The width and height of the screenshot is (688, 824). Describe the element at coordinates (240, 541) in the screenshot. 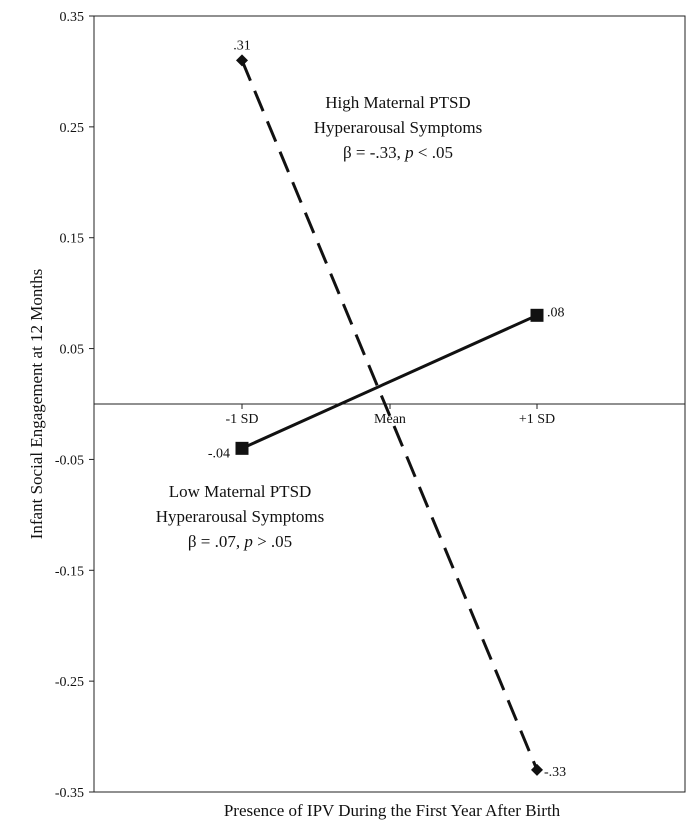

I see `annotation-low-stats: β = .07, p > .05` at that location.